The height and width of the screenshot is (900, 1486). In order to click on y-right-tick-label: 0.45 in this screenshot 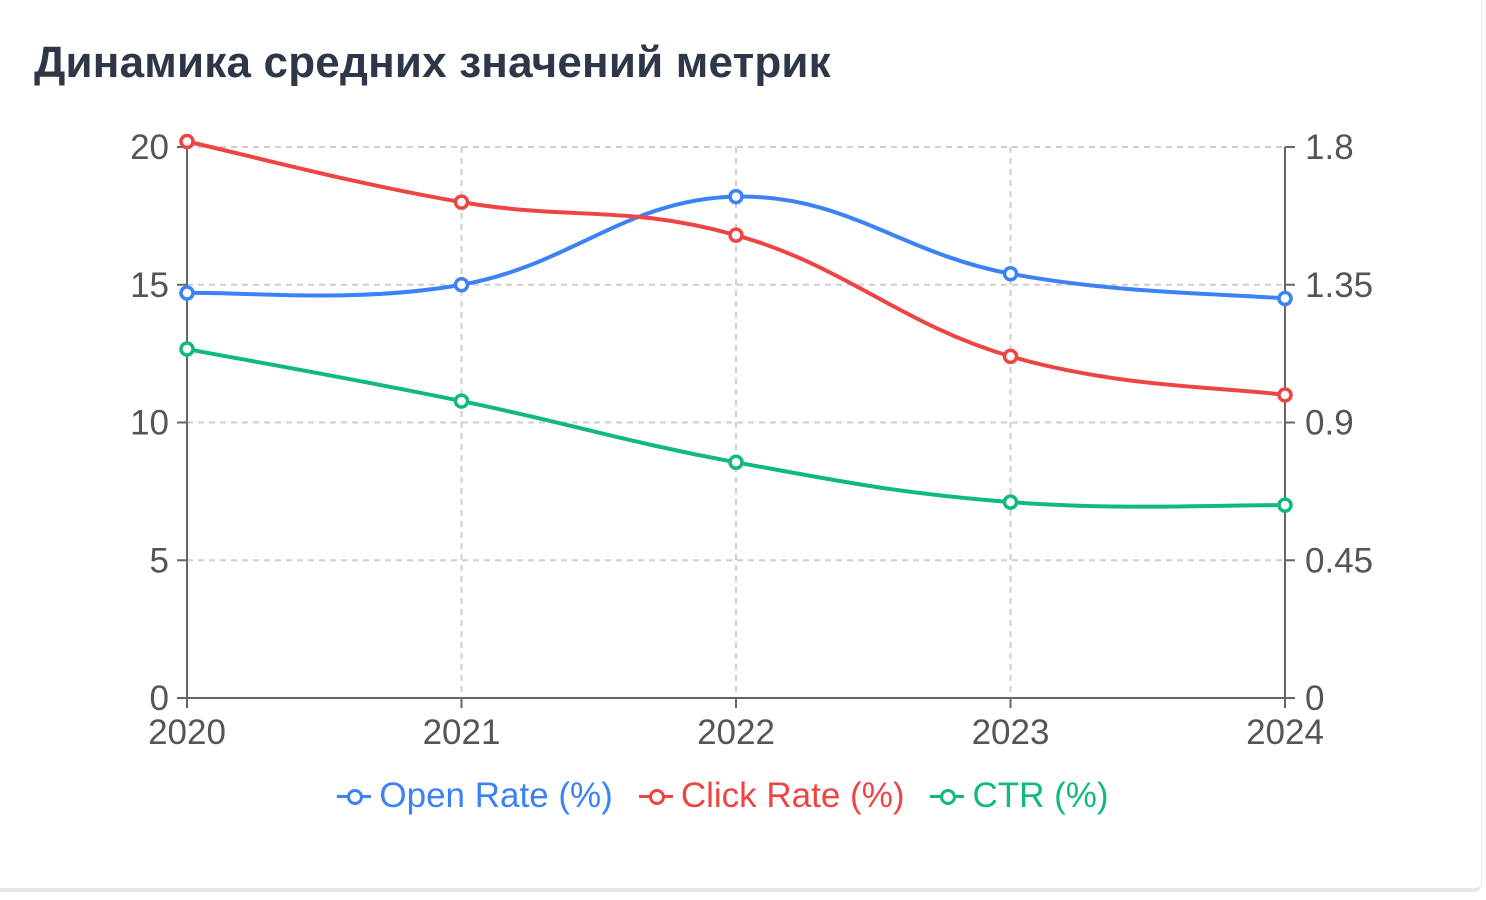, I will do `click(1339, 560)`.